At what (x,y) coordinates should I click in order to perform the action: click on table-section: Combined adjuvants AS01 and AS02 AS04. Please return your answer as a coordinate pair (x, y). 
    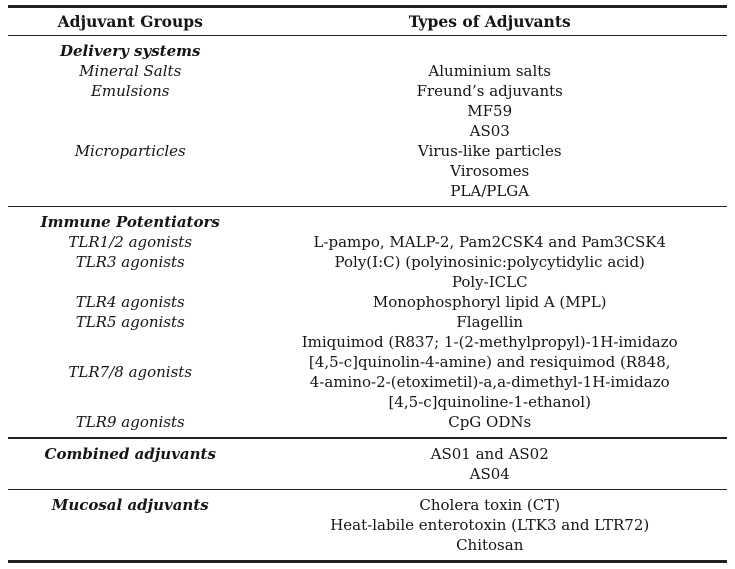
    Looking at the image, I should click on (367, 464).